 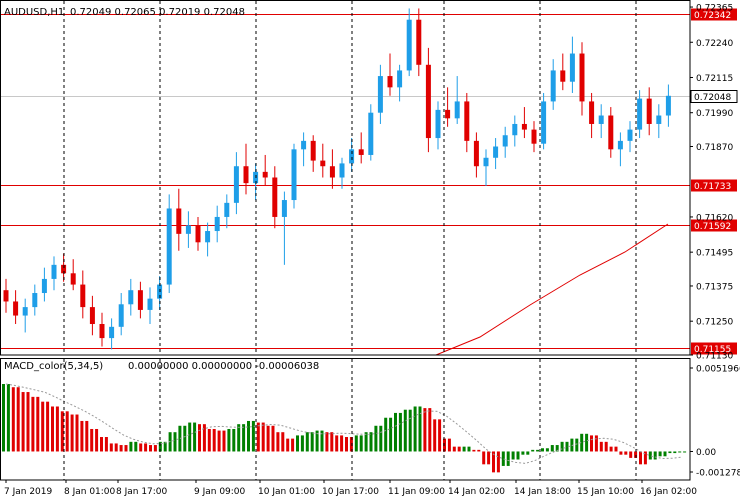 What do you see at coordinates (714, 357) in the screenshot?
I see `price-axis-label: 0.71130` at bounding box center [714, 357].